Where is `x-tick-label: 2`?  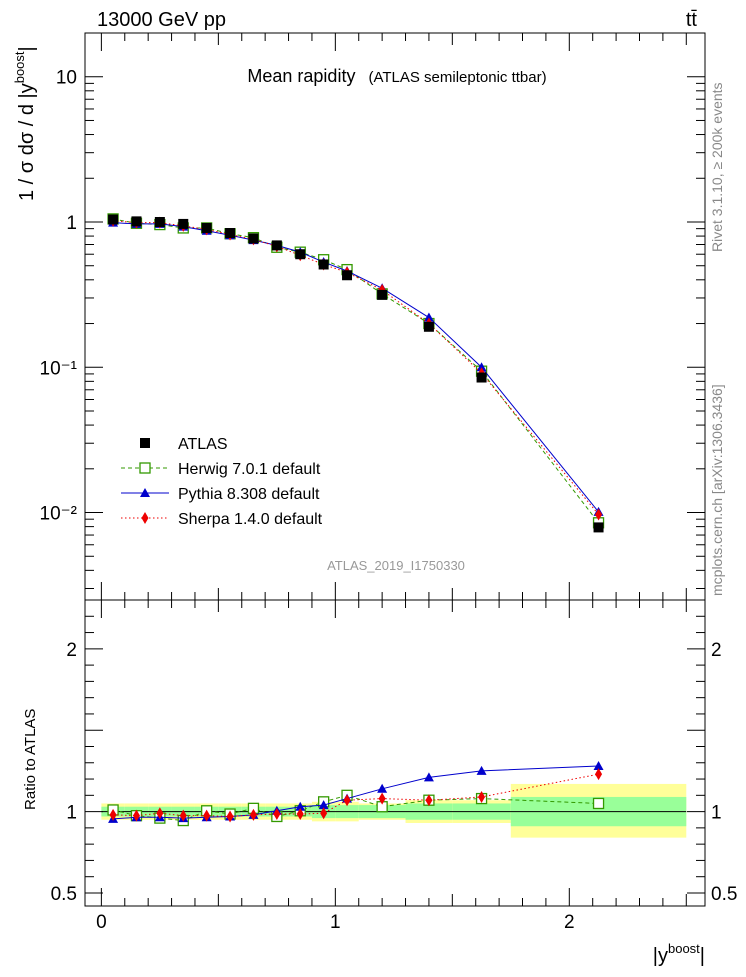 x-tick-label: 2 is located at coordinates (569, 922).